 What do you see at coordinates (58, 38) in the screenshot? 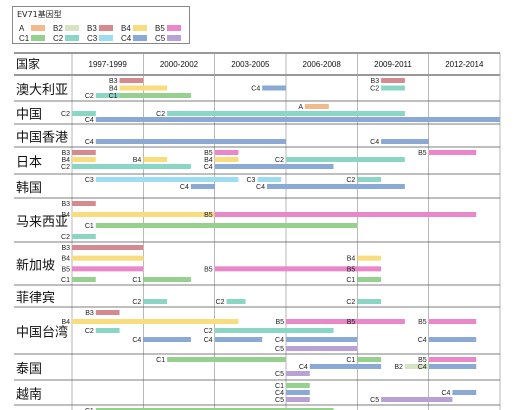
I see `legend-label-c2: C2` at bounding box center [58, 38].